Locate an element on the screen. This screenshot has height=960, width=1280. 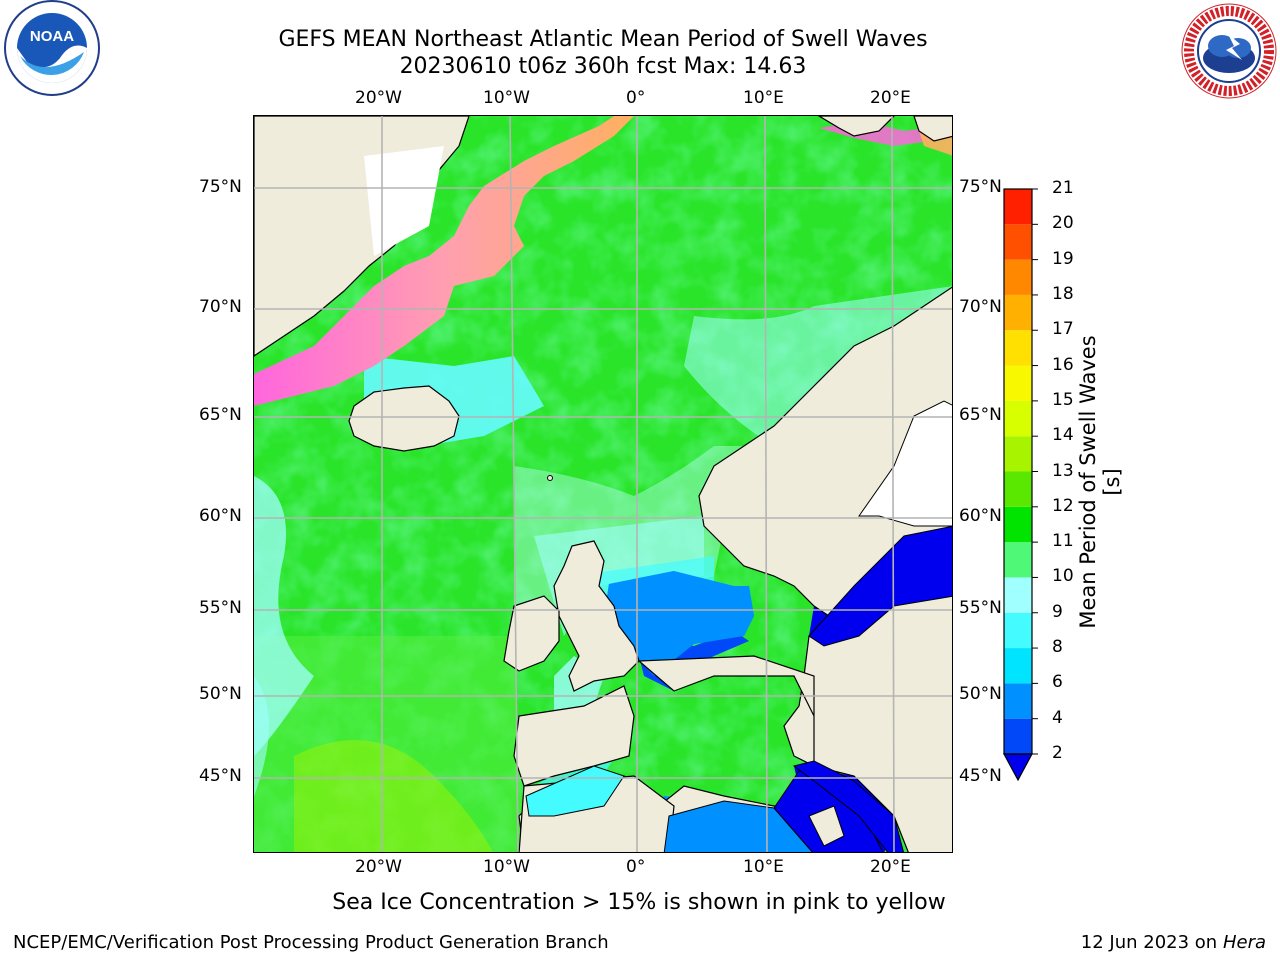
colorbar-tick-label: 19 is located at coordinates (1063, 258).